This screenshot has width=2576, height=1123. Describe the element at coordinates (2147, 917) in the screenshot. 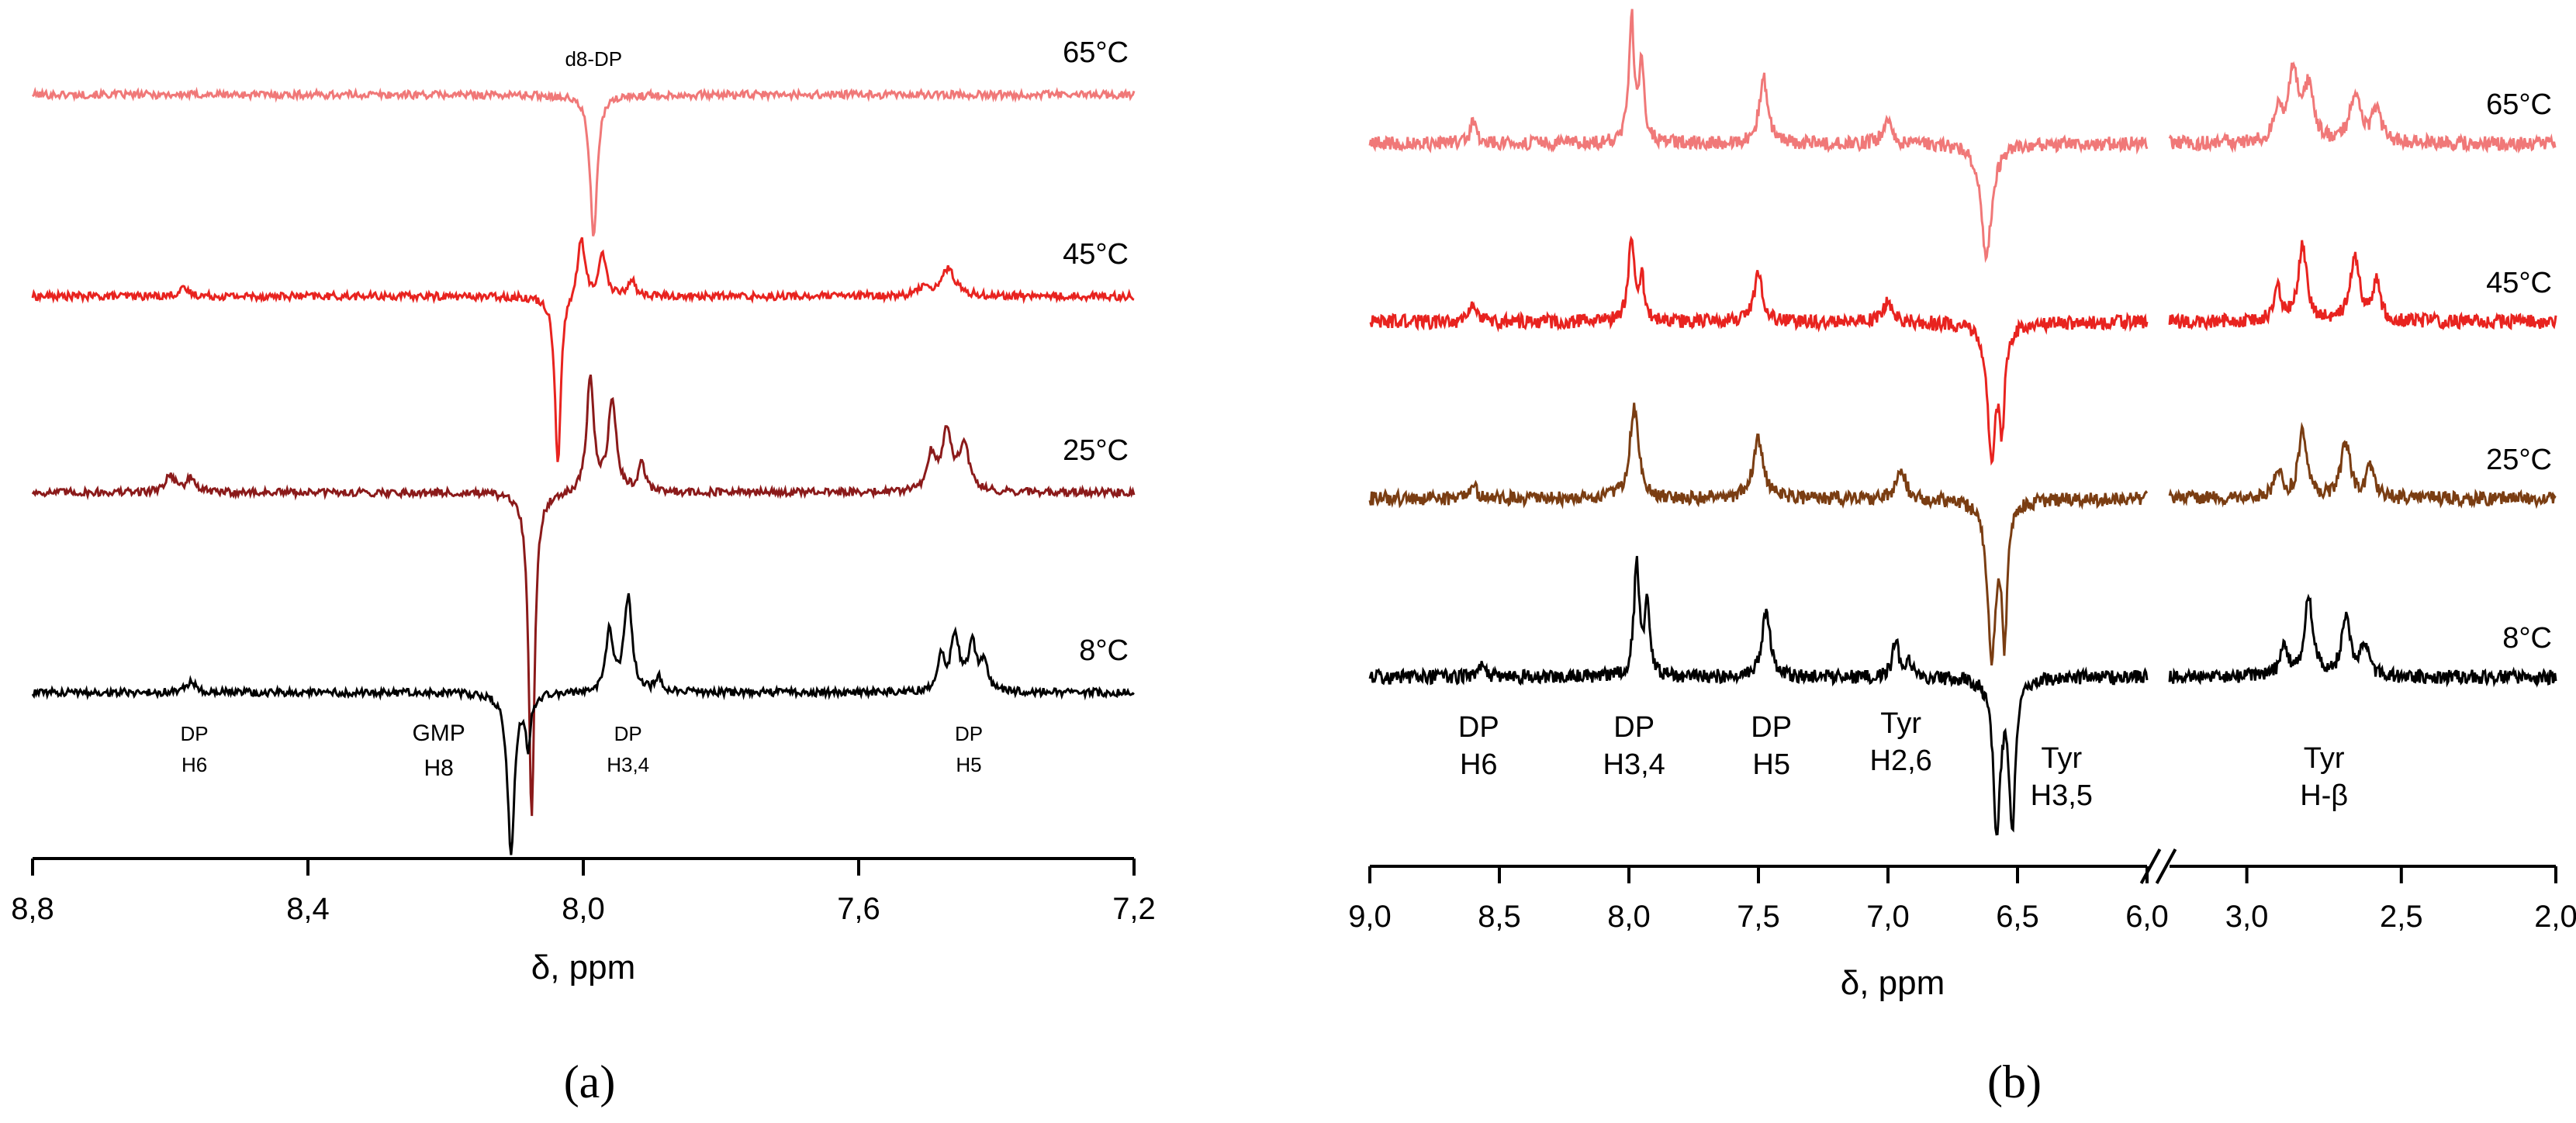

I see `x-tick-label: 6,0` at that location.